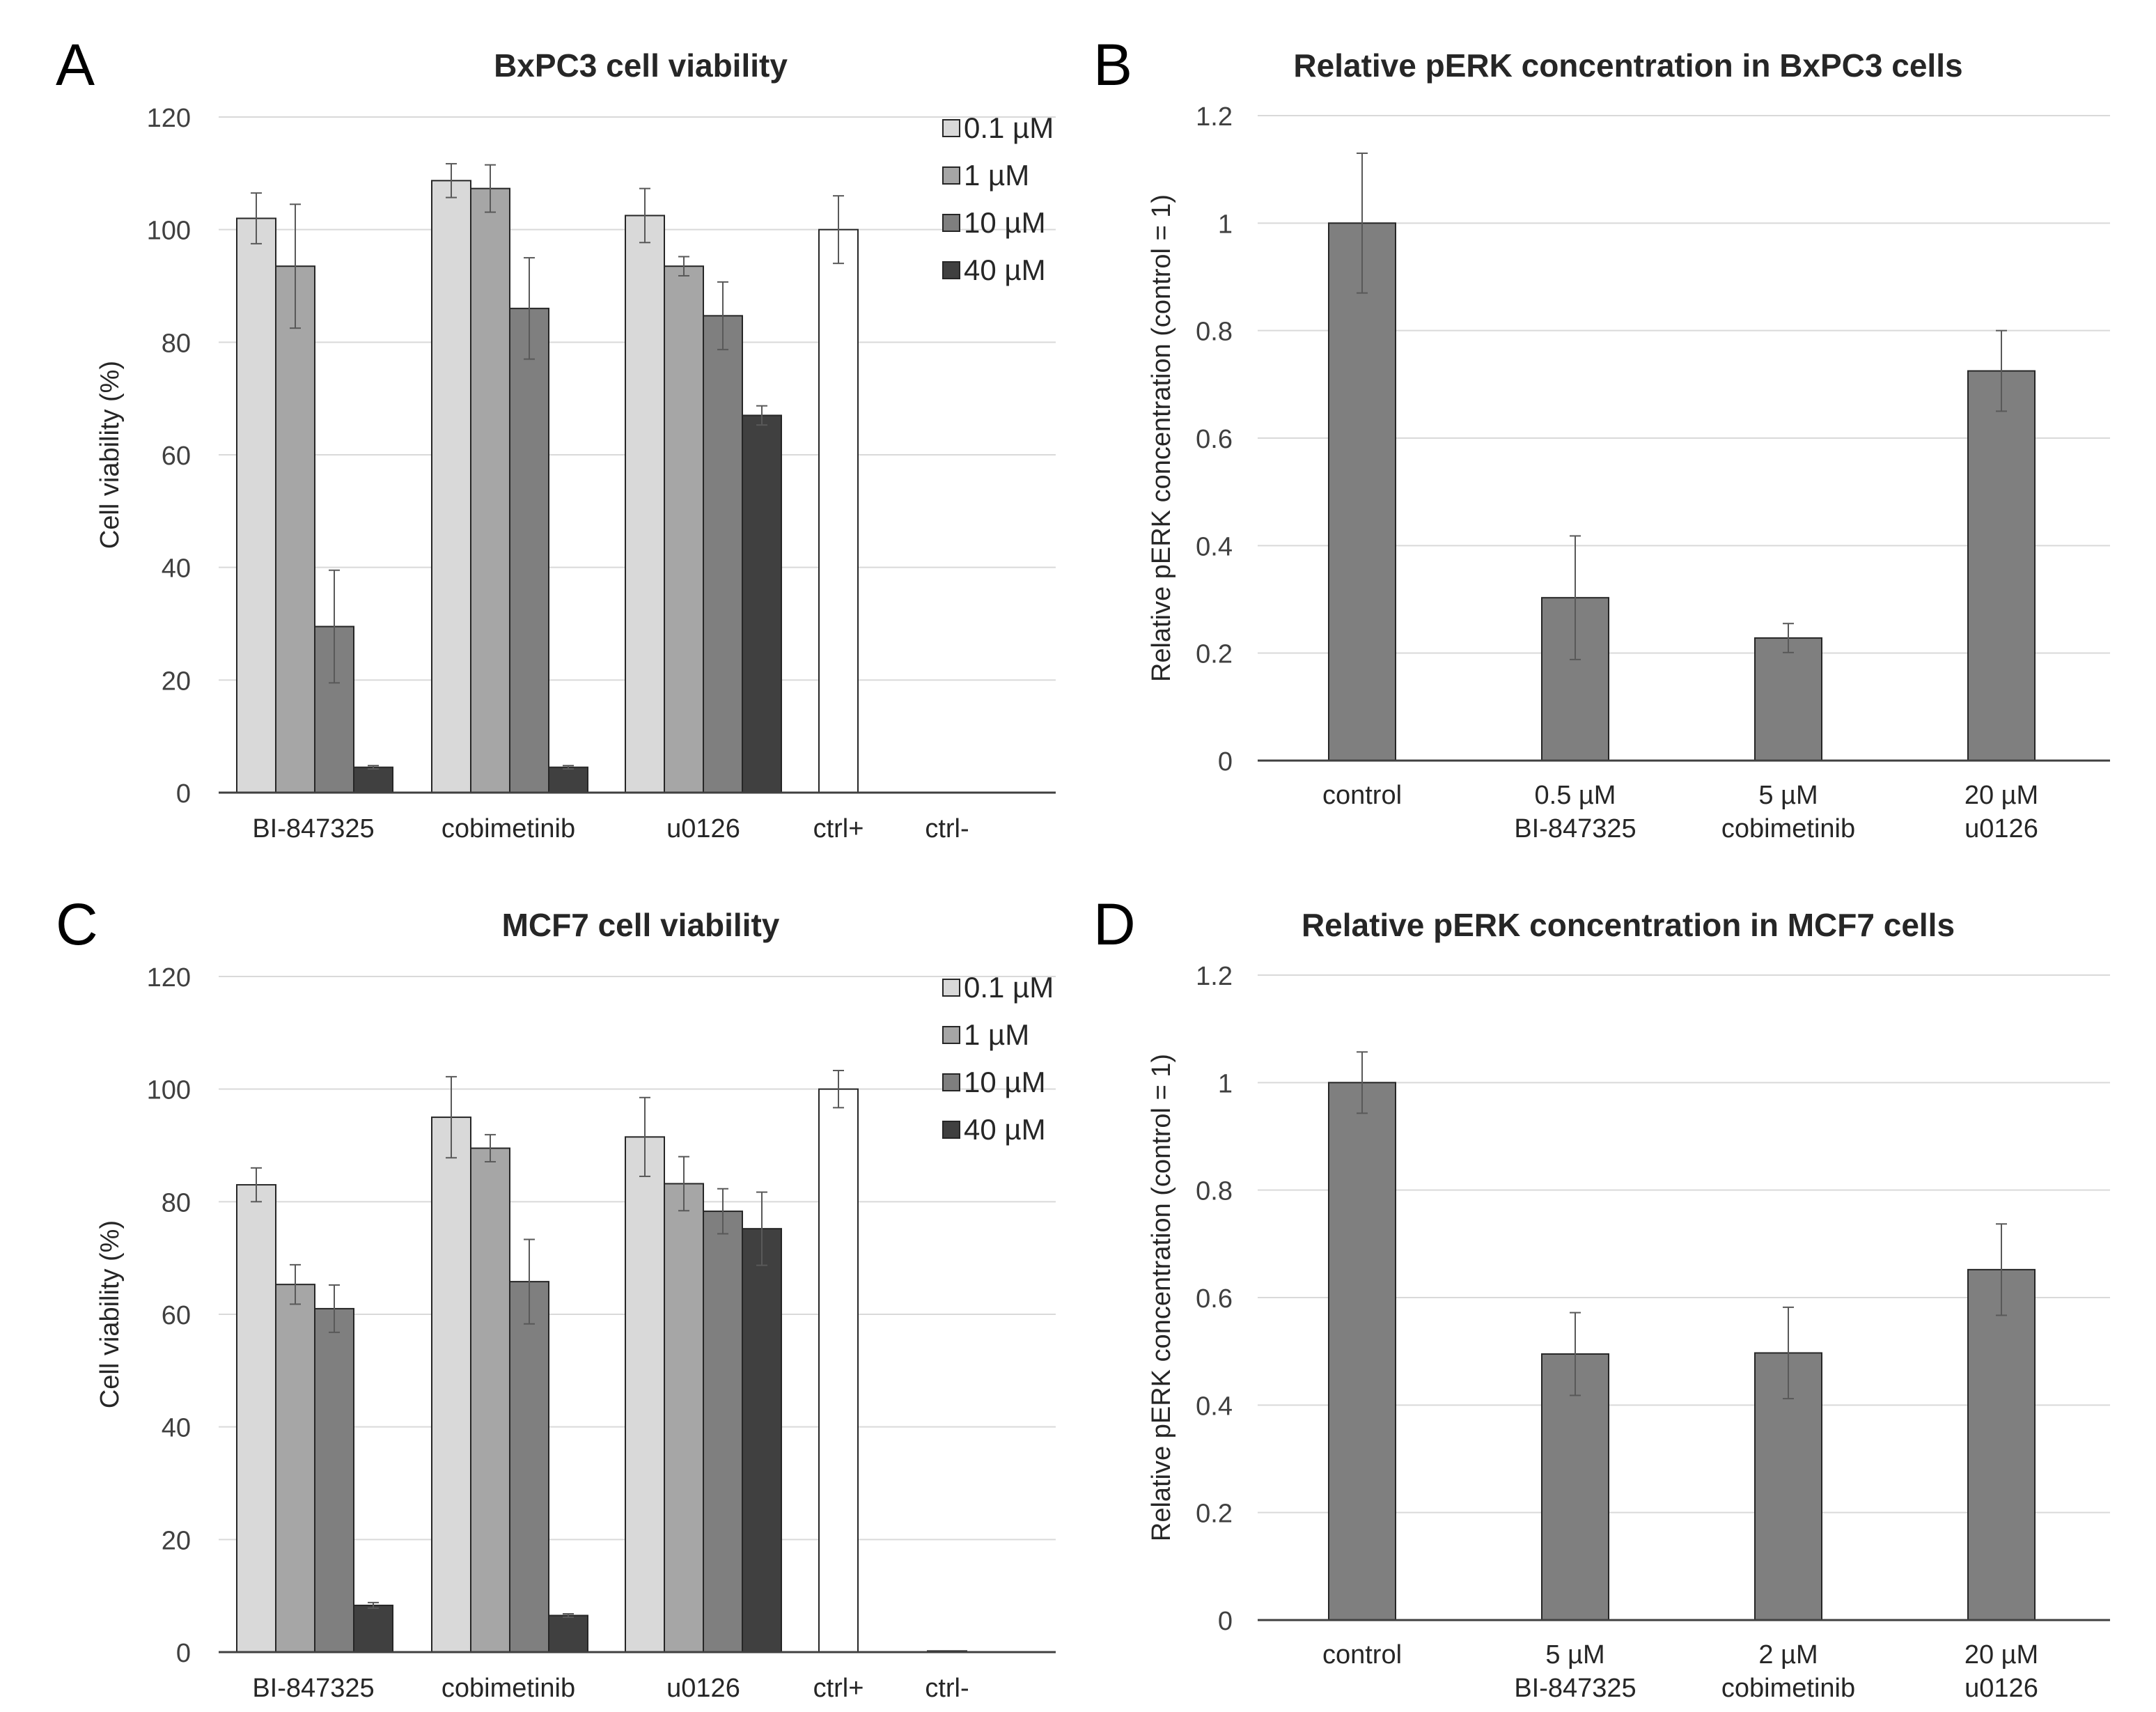  Describe the element at coordinates (1575, 795) in the screenshot. I see `x-category-label: 0.5 µM` at that location.